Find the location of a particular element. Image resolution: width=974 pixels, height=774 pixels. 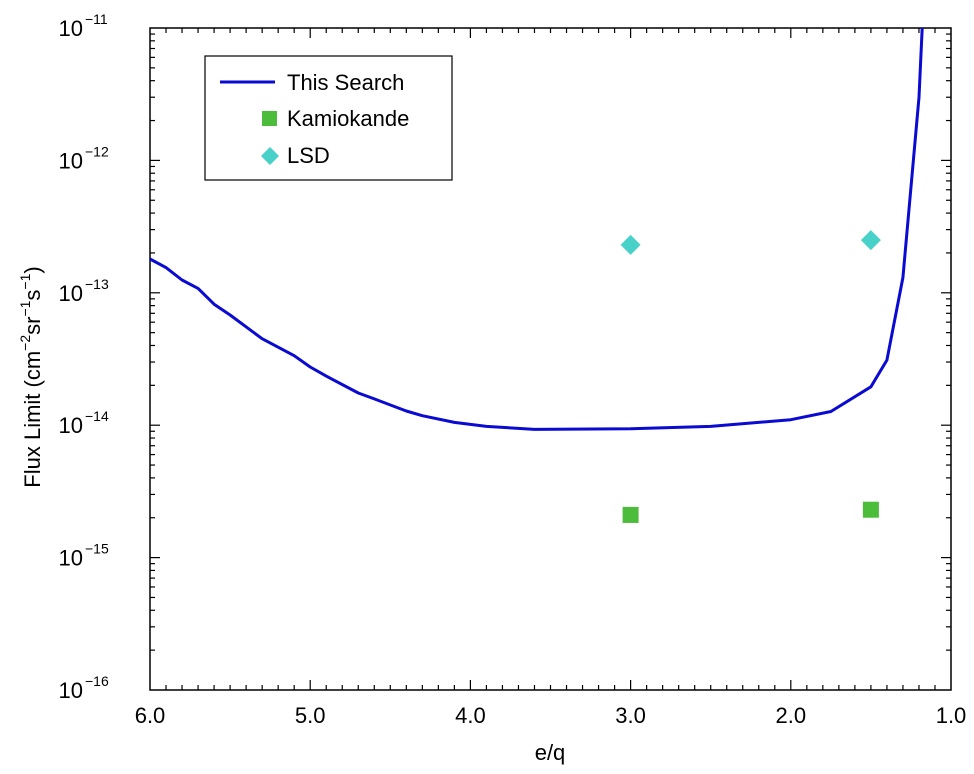

legend: This Search Kamiokande LSD is located at coordinates (328, 118).